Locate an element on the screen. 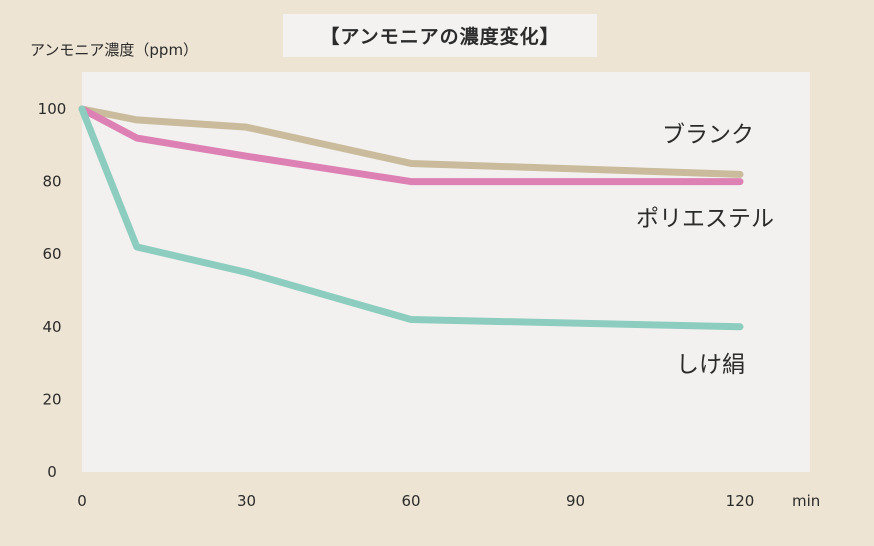 The height and width of the screenshot is (546, 874). y-tick-label: 80 is located at coordinates (51, 182).